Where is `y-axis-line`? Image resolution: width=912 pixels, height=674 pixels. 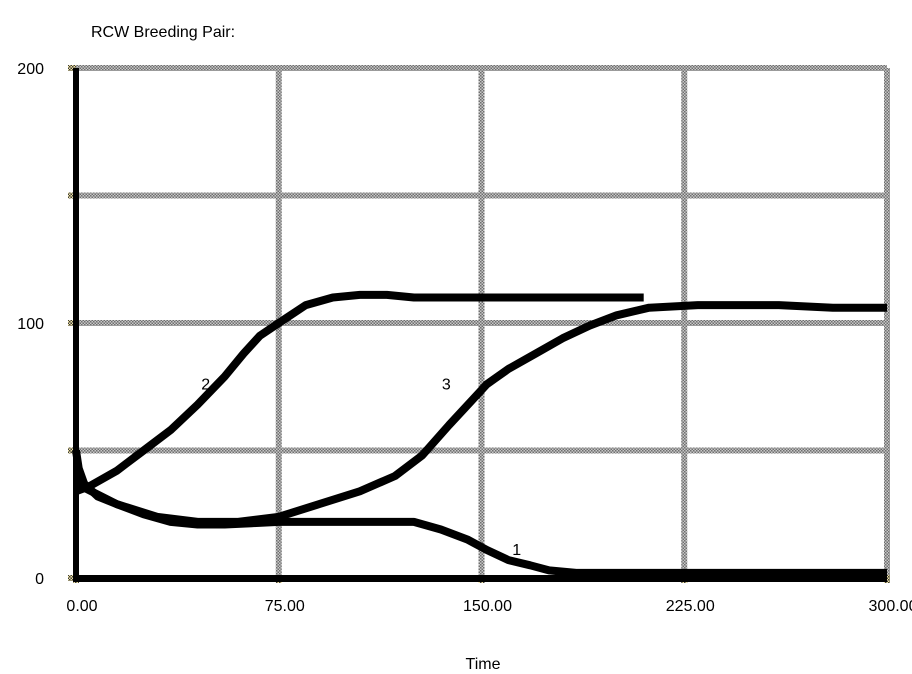
y-axis-line is located at coordinates (76, 324).